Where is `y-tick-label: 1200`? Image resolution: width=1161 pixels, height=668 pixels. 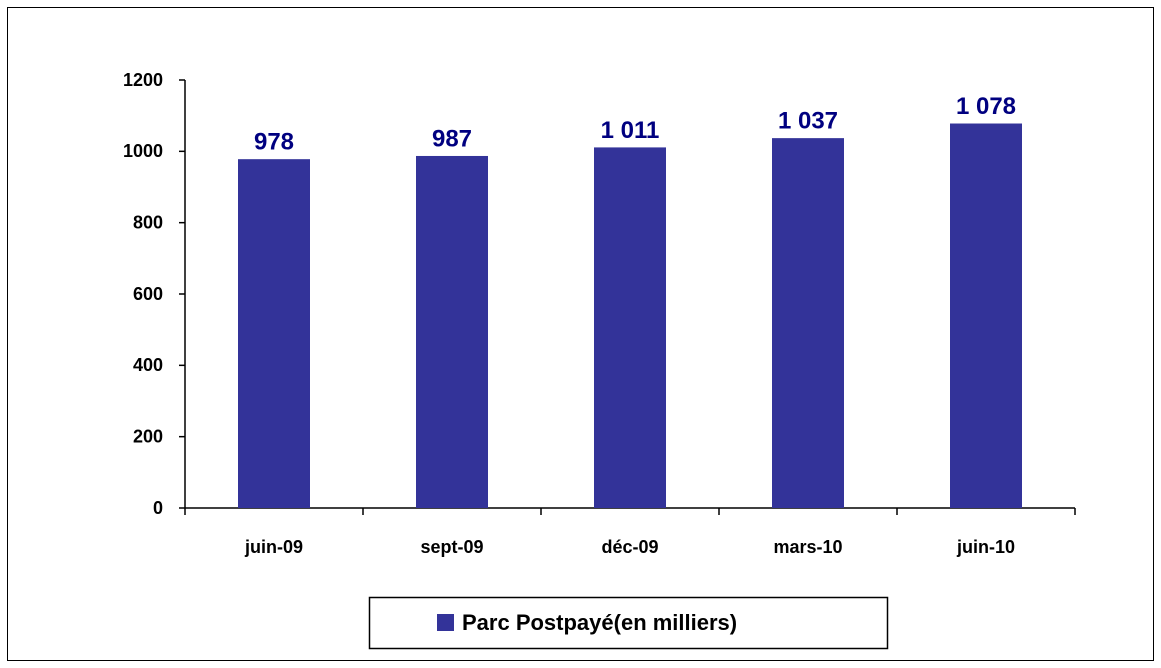 y-tick-label: 1200 is located at coordinates (143, 80).